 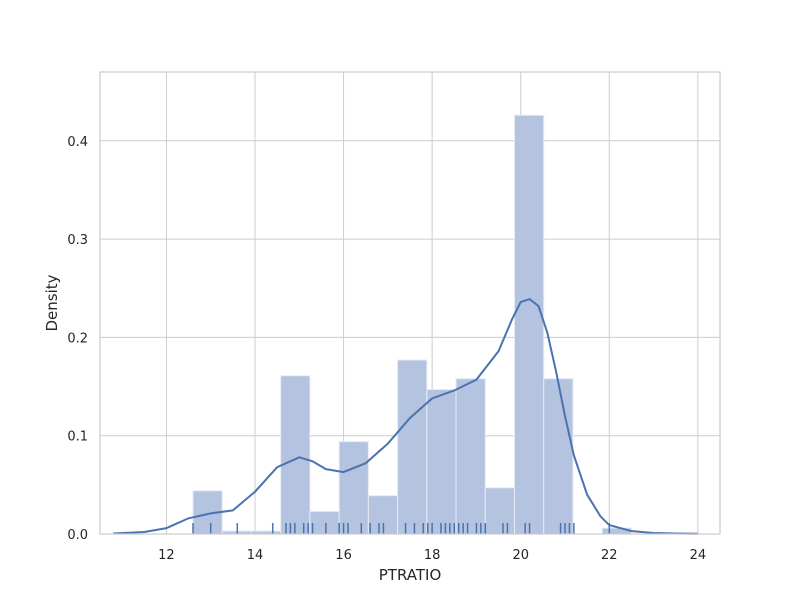 What do you see at coordinates (609, 555) in the screenshot?
I see `x-tick-label: 22` at bounding box center [609, 555].